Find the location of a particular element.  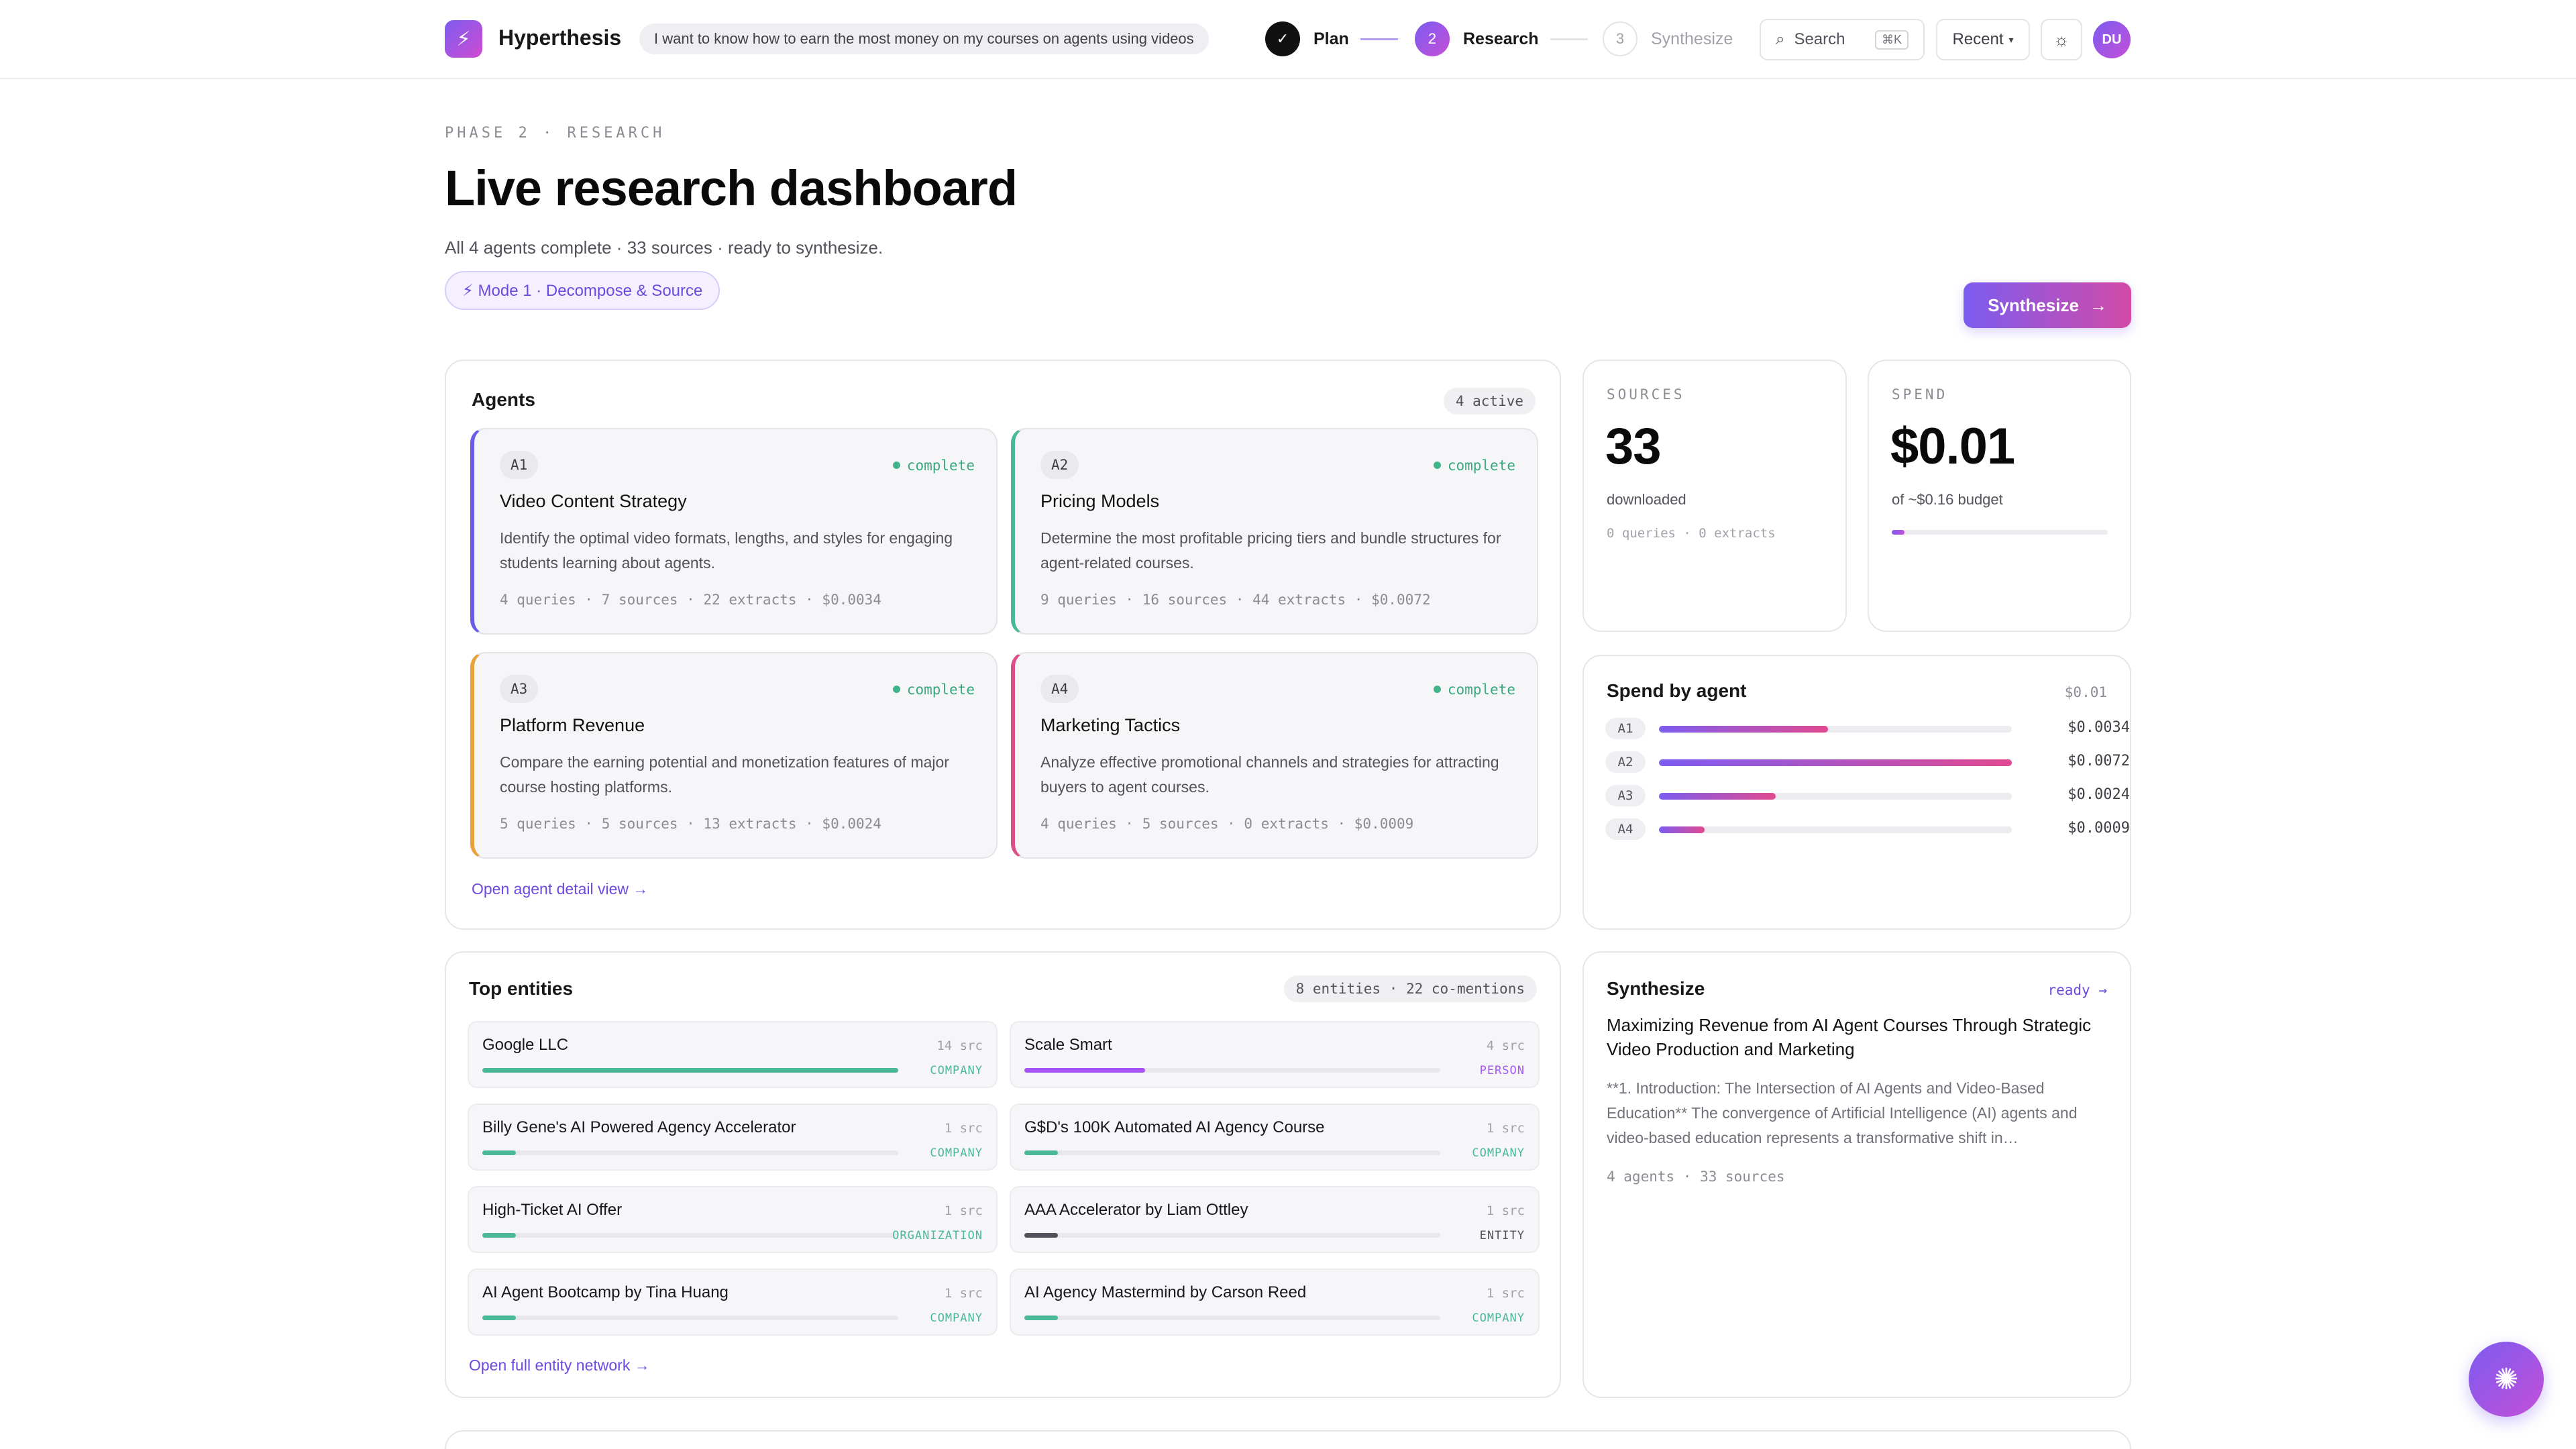

spend-row-a2: A2 $0.0072 is located at coordinates (1867, 762).